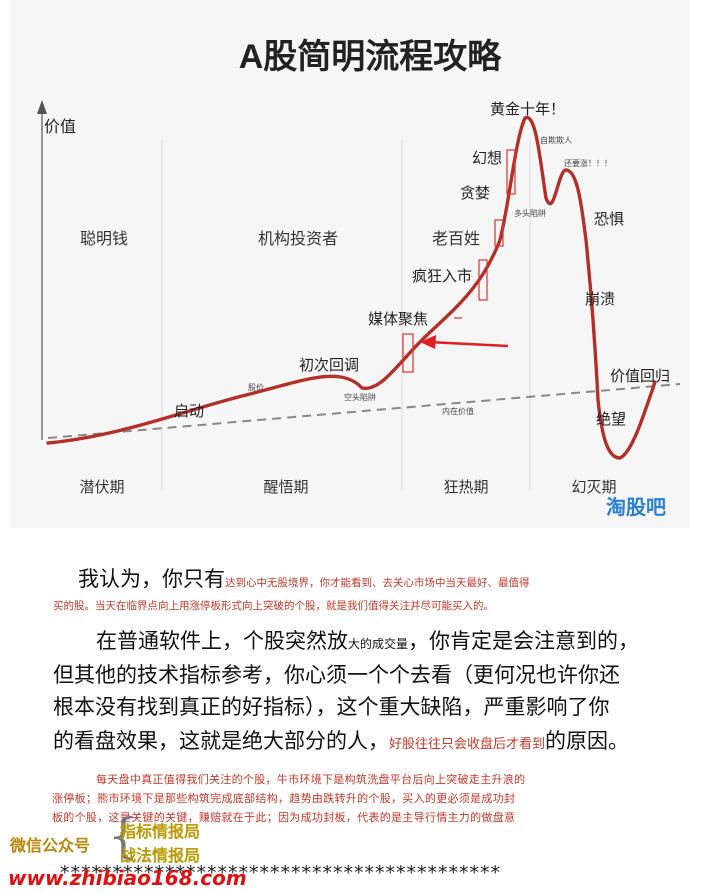  Describe the element at coordinates (222, 641) in the screenshot. I see `p2-a: 在普通软件上，个股突然放` at that location.